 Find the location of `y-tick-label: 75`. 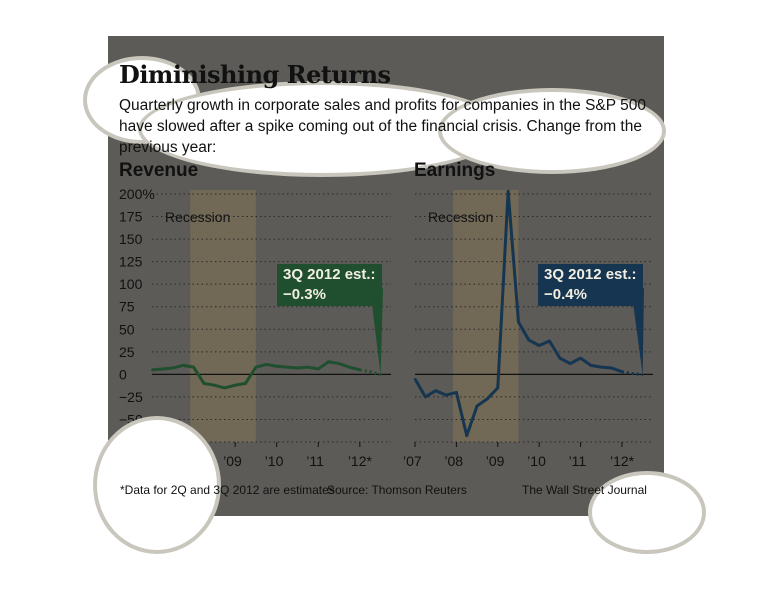

y-tick-label: 75 is located at coordinates (127, 307).